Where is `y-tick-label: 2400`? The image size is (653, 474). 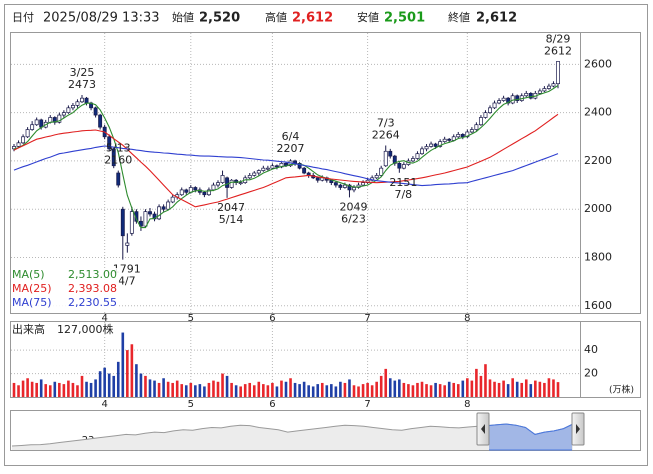 y-tick-label: 2400 is located at coordinates (598, 112).